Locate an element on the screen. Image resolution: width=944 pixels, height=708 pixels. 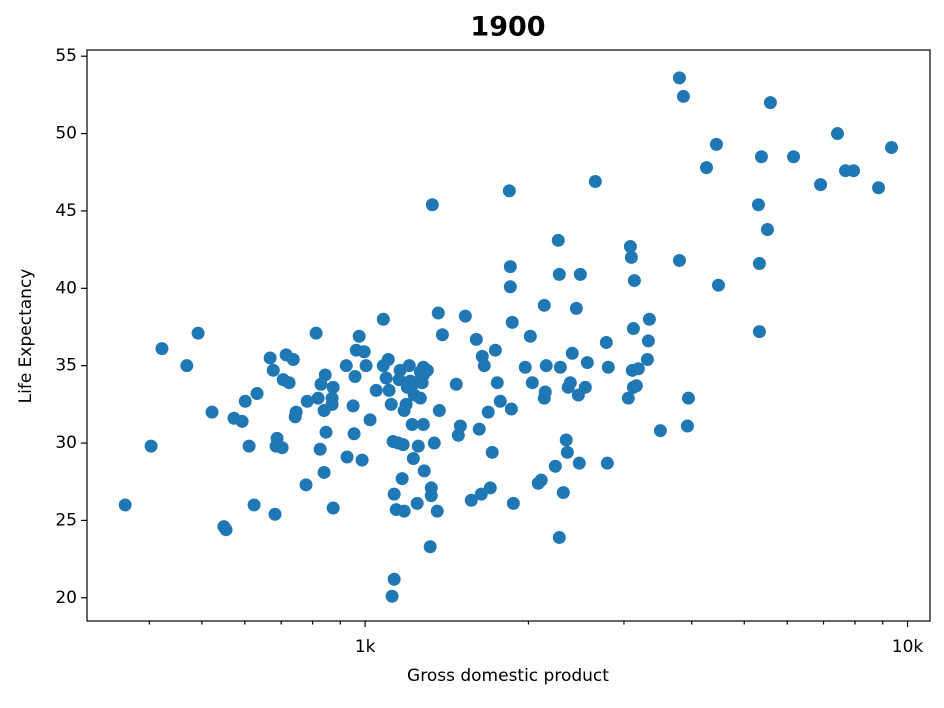
x-tick-label: 10k is located at coordinates (908, 647).